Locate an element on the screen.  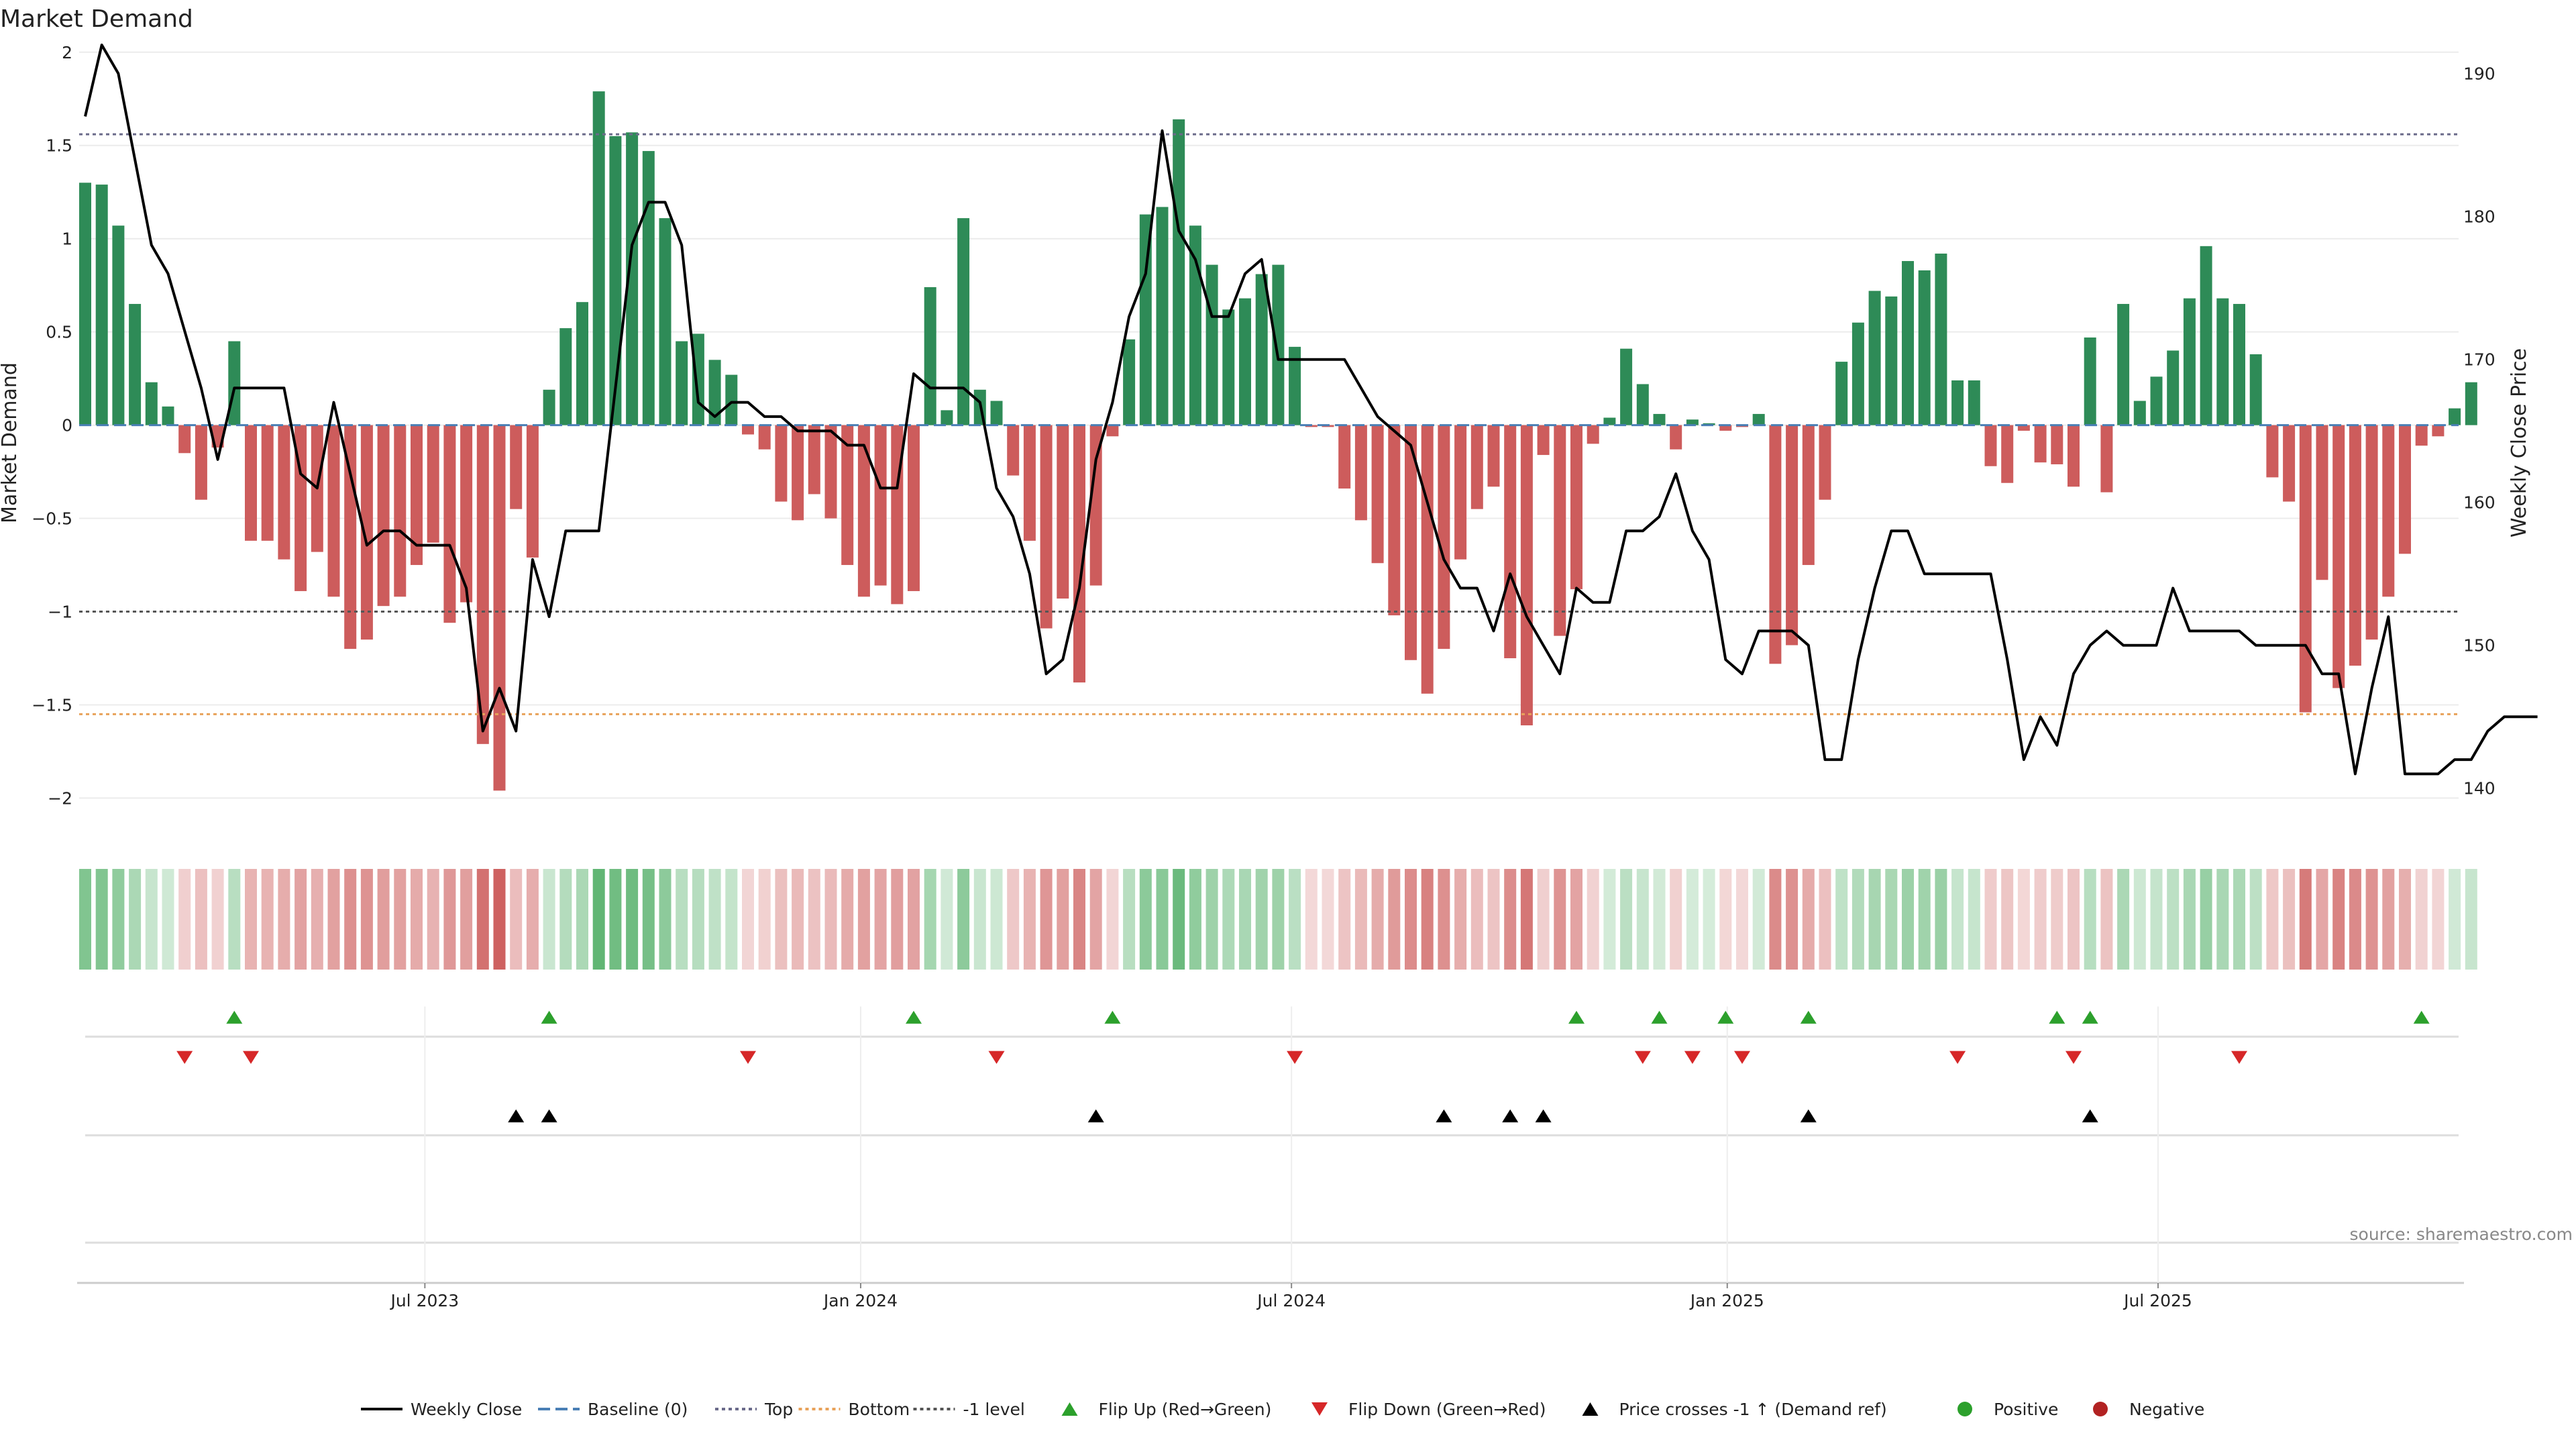
x-tick-label: Jan 2024 is located at coordinates (860, 1301).